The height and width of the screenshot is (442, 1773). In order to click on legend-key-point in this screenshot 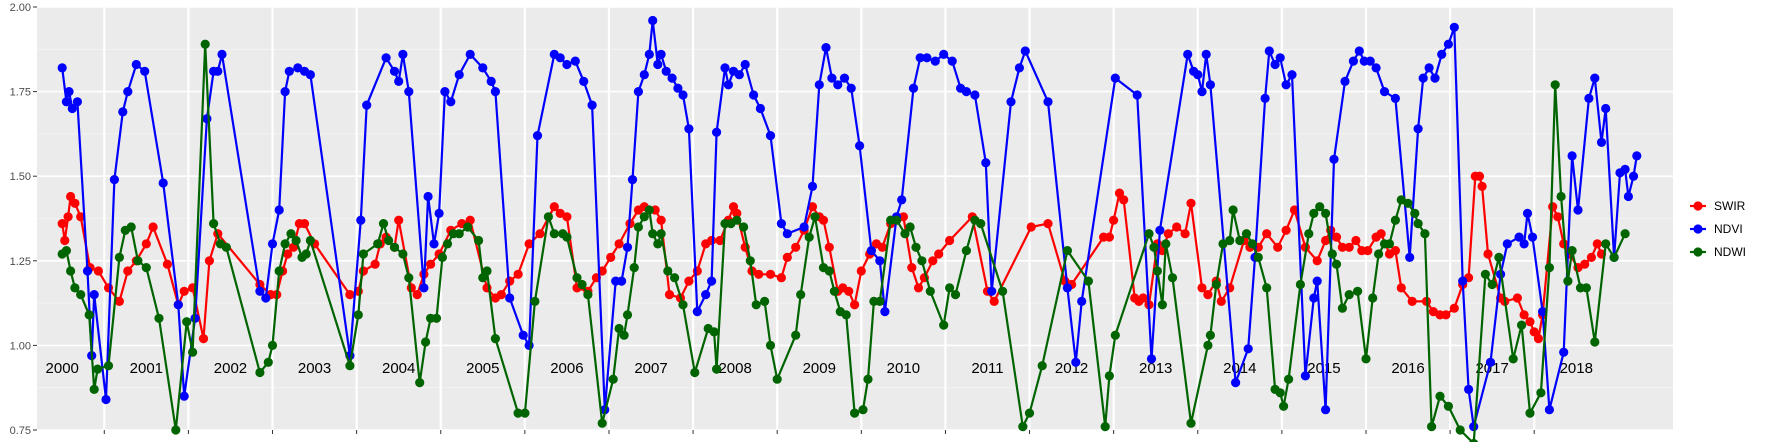, I will do `click(1698, 229)`.